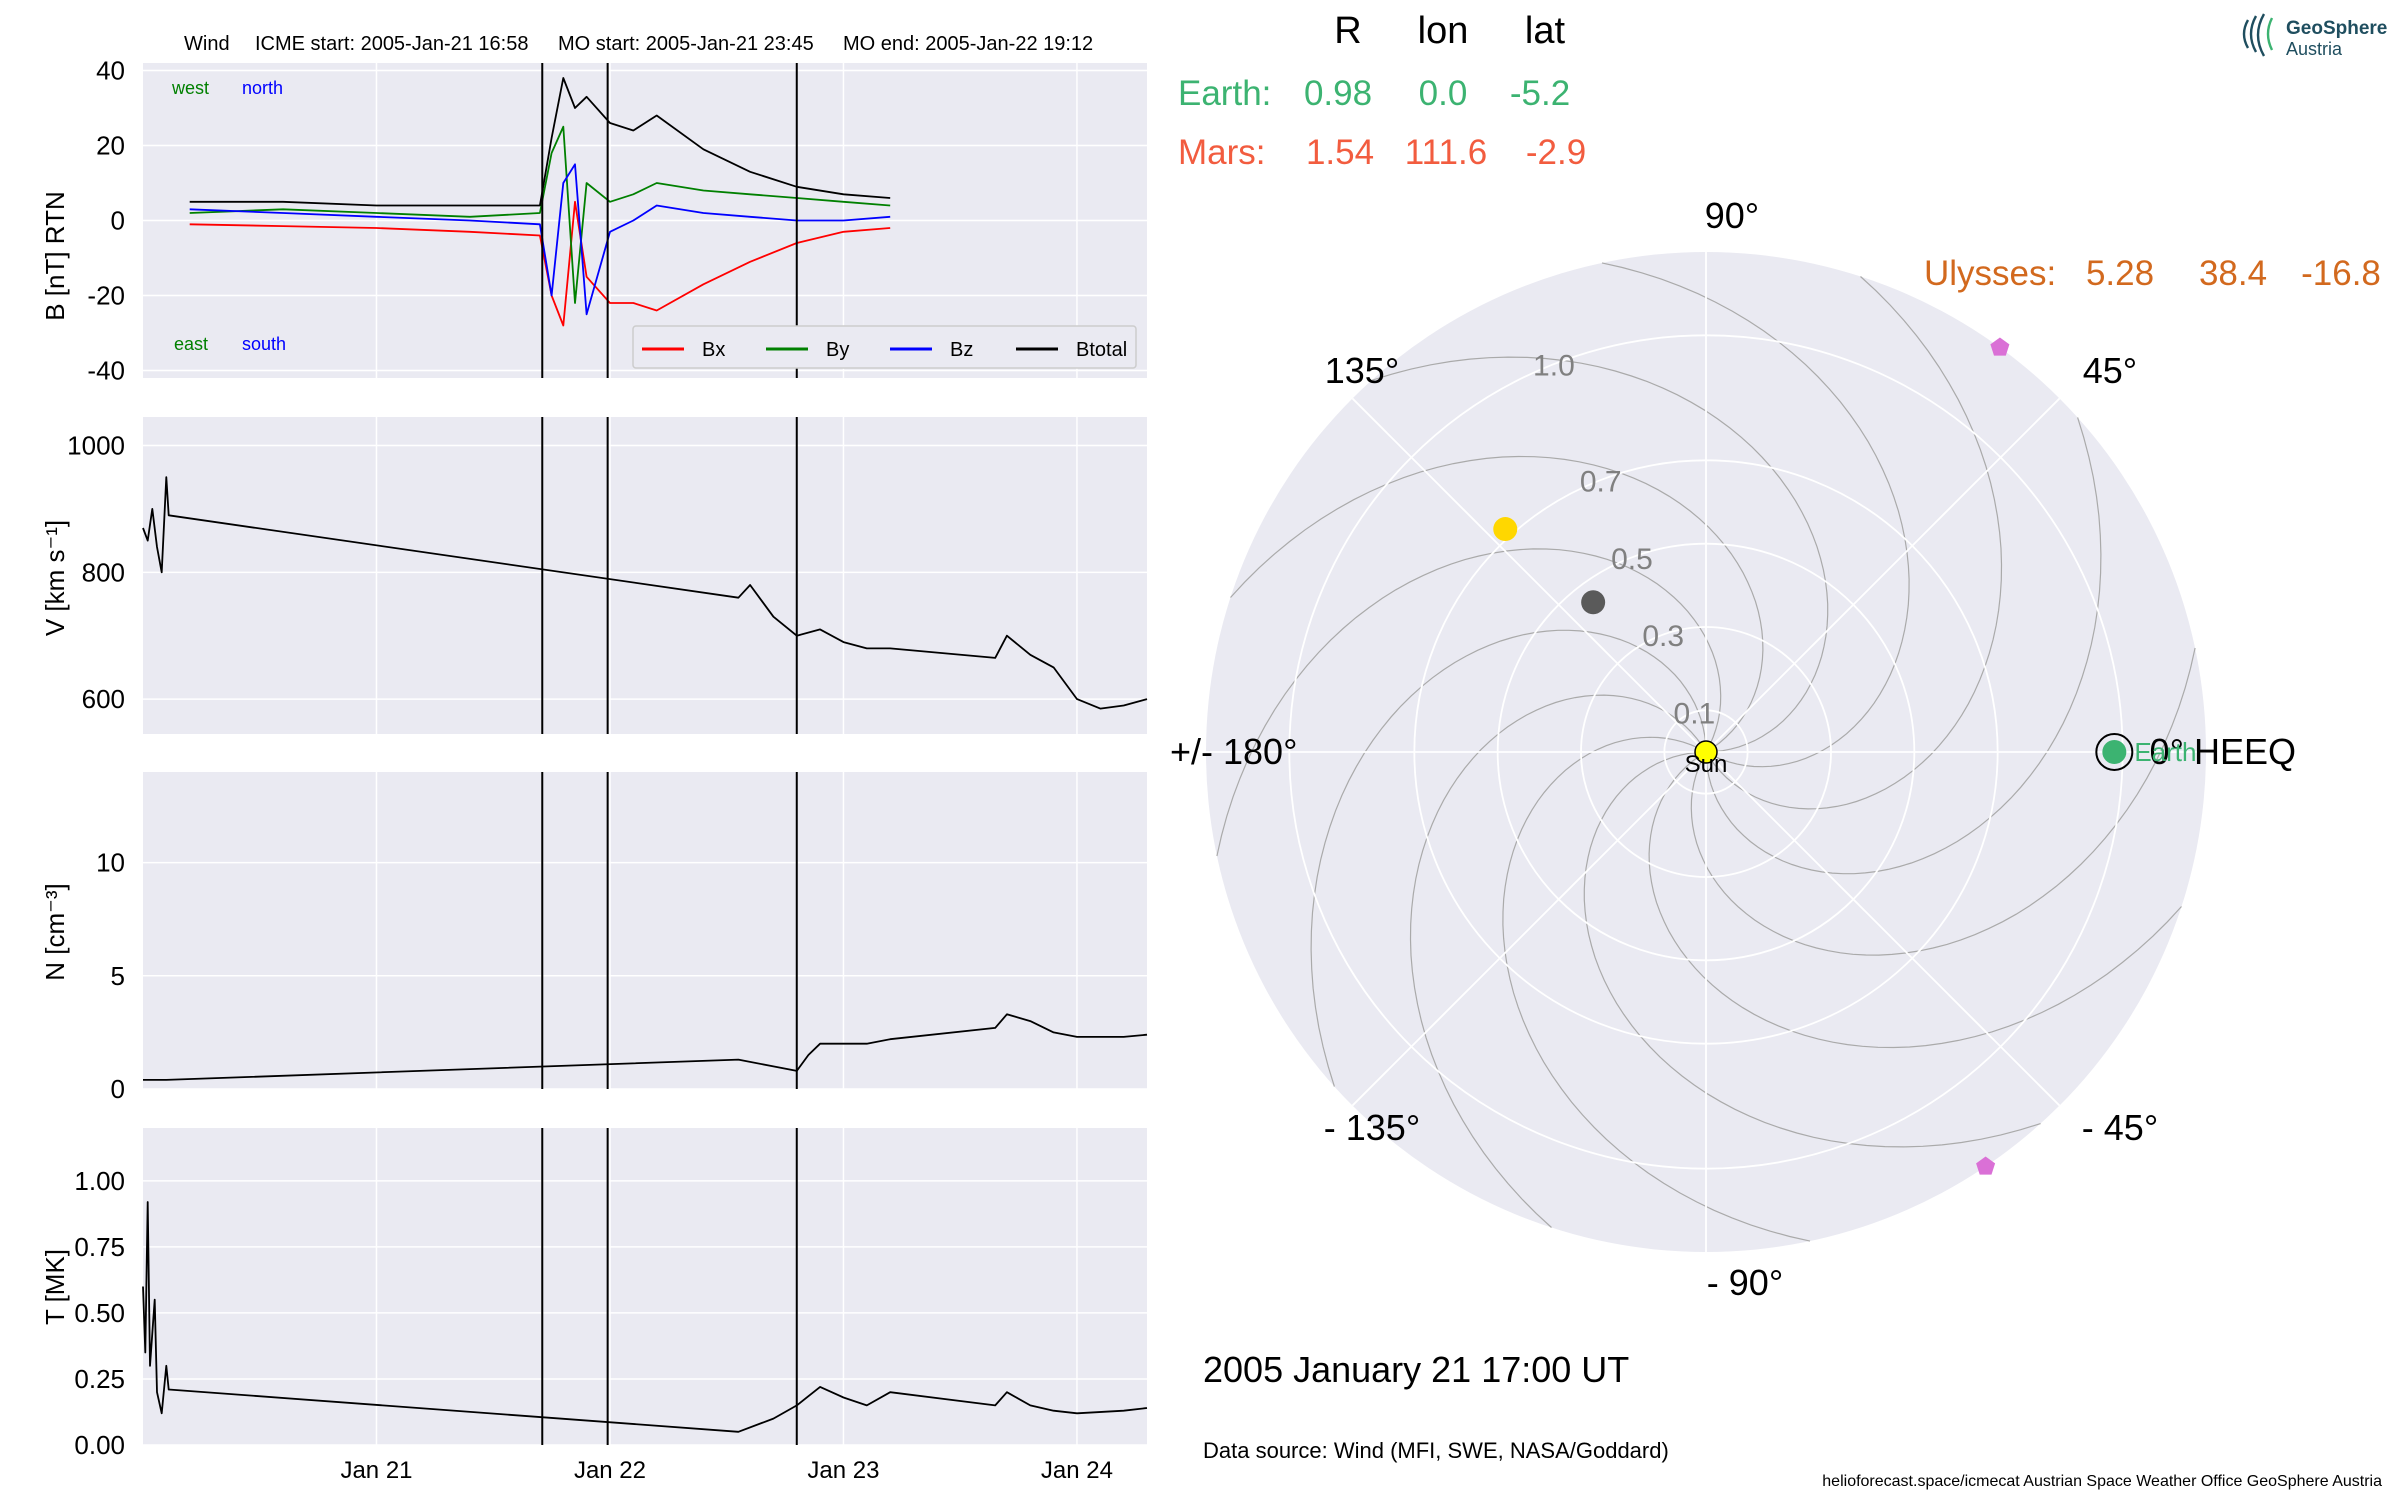 The width and height of the screenshot is (2400, 1500). What do you see at coordinates (1695, 713) in the screenshot?
I see `radial-tick-label: 0.1` at bounding box center [1695, 713].